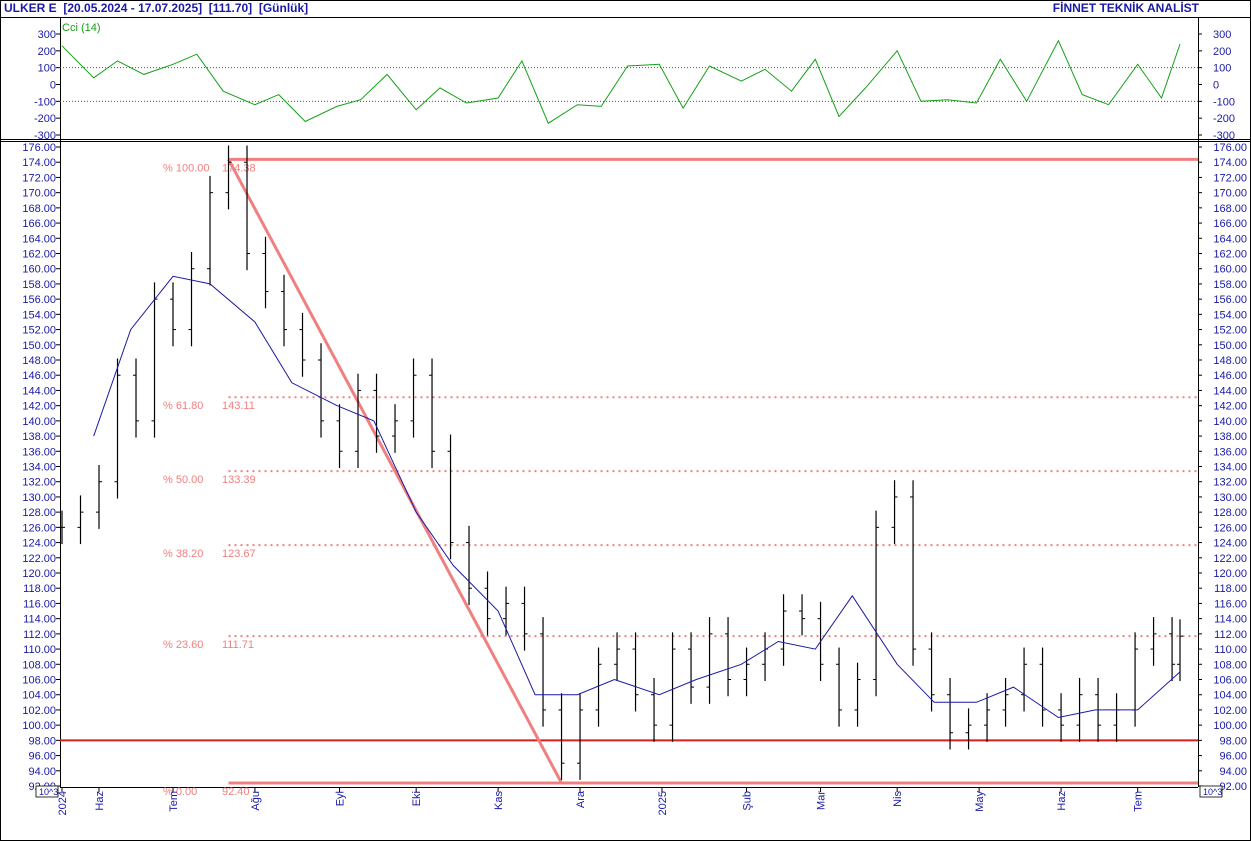 This screenshot has height=841, width=1251. Describe the element at coordinates (47, 52) in the screenshot. I see `cci-left-tick-label: 200` at that location.